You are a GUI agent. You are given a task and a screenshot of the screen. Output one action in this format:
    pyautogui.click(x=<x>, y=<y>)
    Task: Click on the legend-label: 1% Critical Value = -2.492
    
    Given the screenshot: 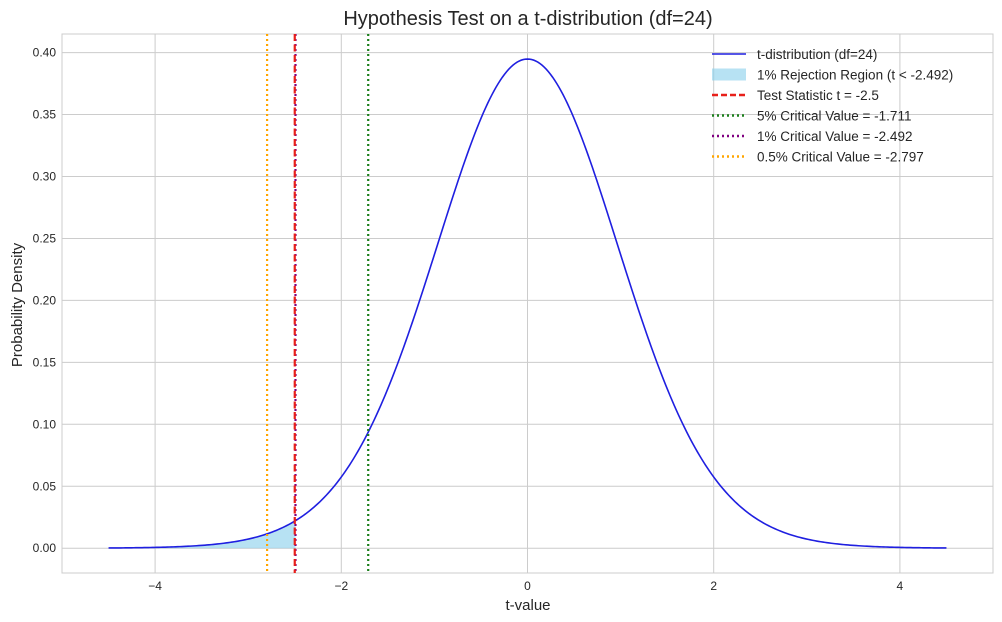 What is the action you would take?
    pyautogui.click(x=834, y=136)
    